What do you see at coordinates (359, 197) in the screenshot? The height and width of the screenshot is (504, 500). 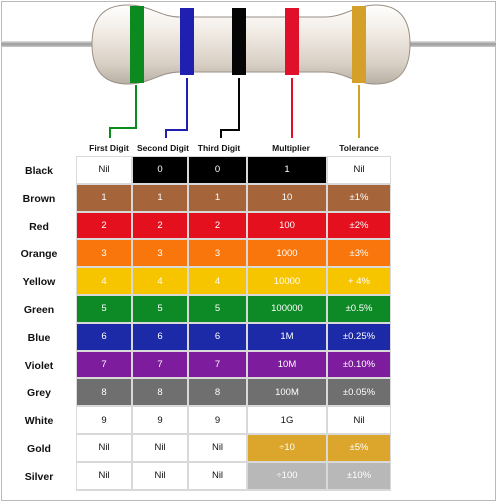 I see `cell-brown-tolerance: ±1%` at bounding box center [359, 197].